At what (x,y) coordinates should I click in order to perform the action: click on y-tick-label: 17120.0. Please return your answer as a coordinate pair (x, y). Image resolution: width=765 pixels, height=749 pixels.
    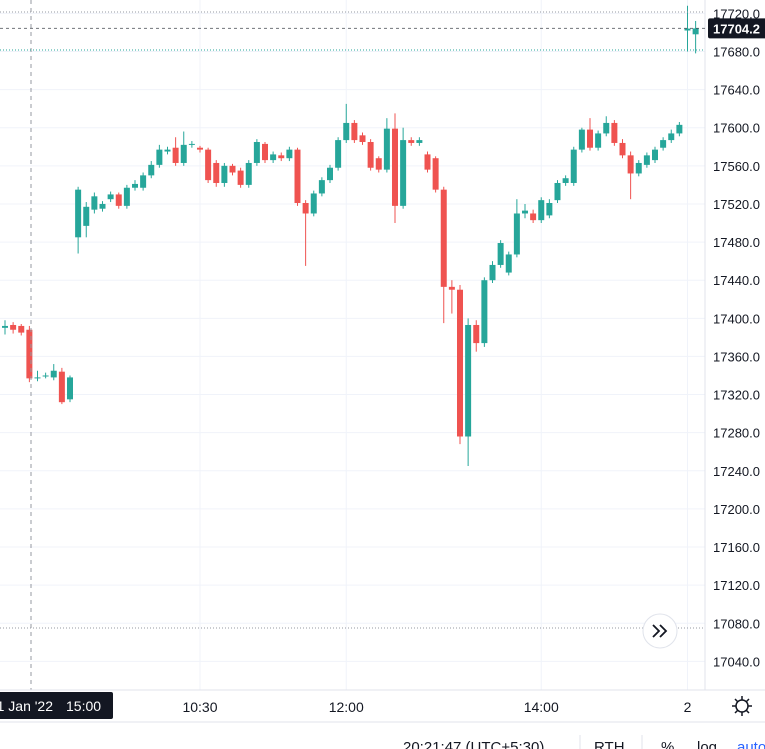
    Looking at the image, I should click on (736, 585).